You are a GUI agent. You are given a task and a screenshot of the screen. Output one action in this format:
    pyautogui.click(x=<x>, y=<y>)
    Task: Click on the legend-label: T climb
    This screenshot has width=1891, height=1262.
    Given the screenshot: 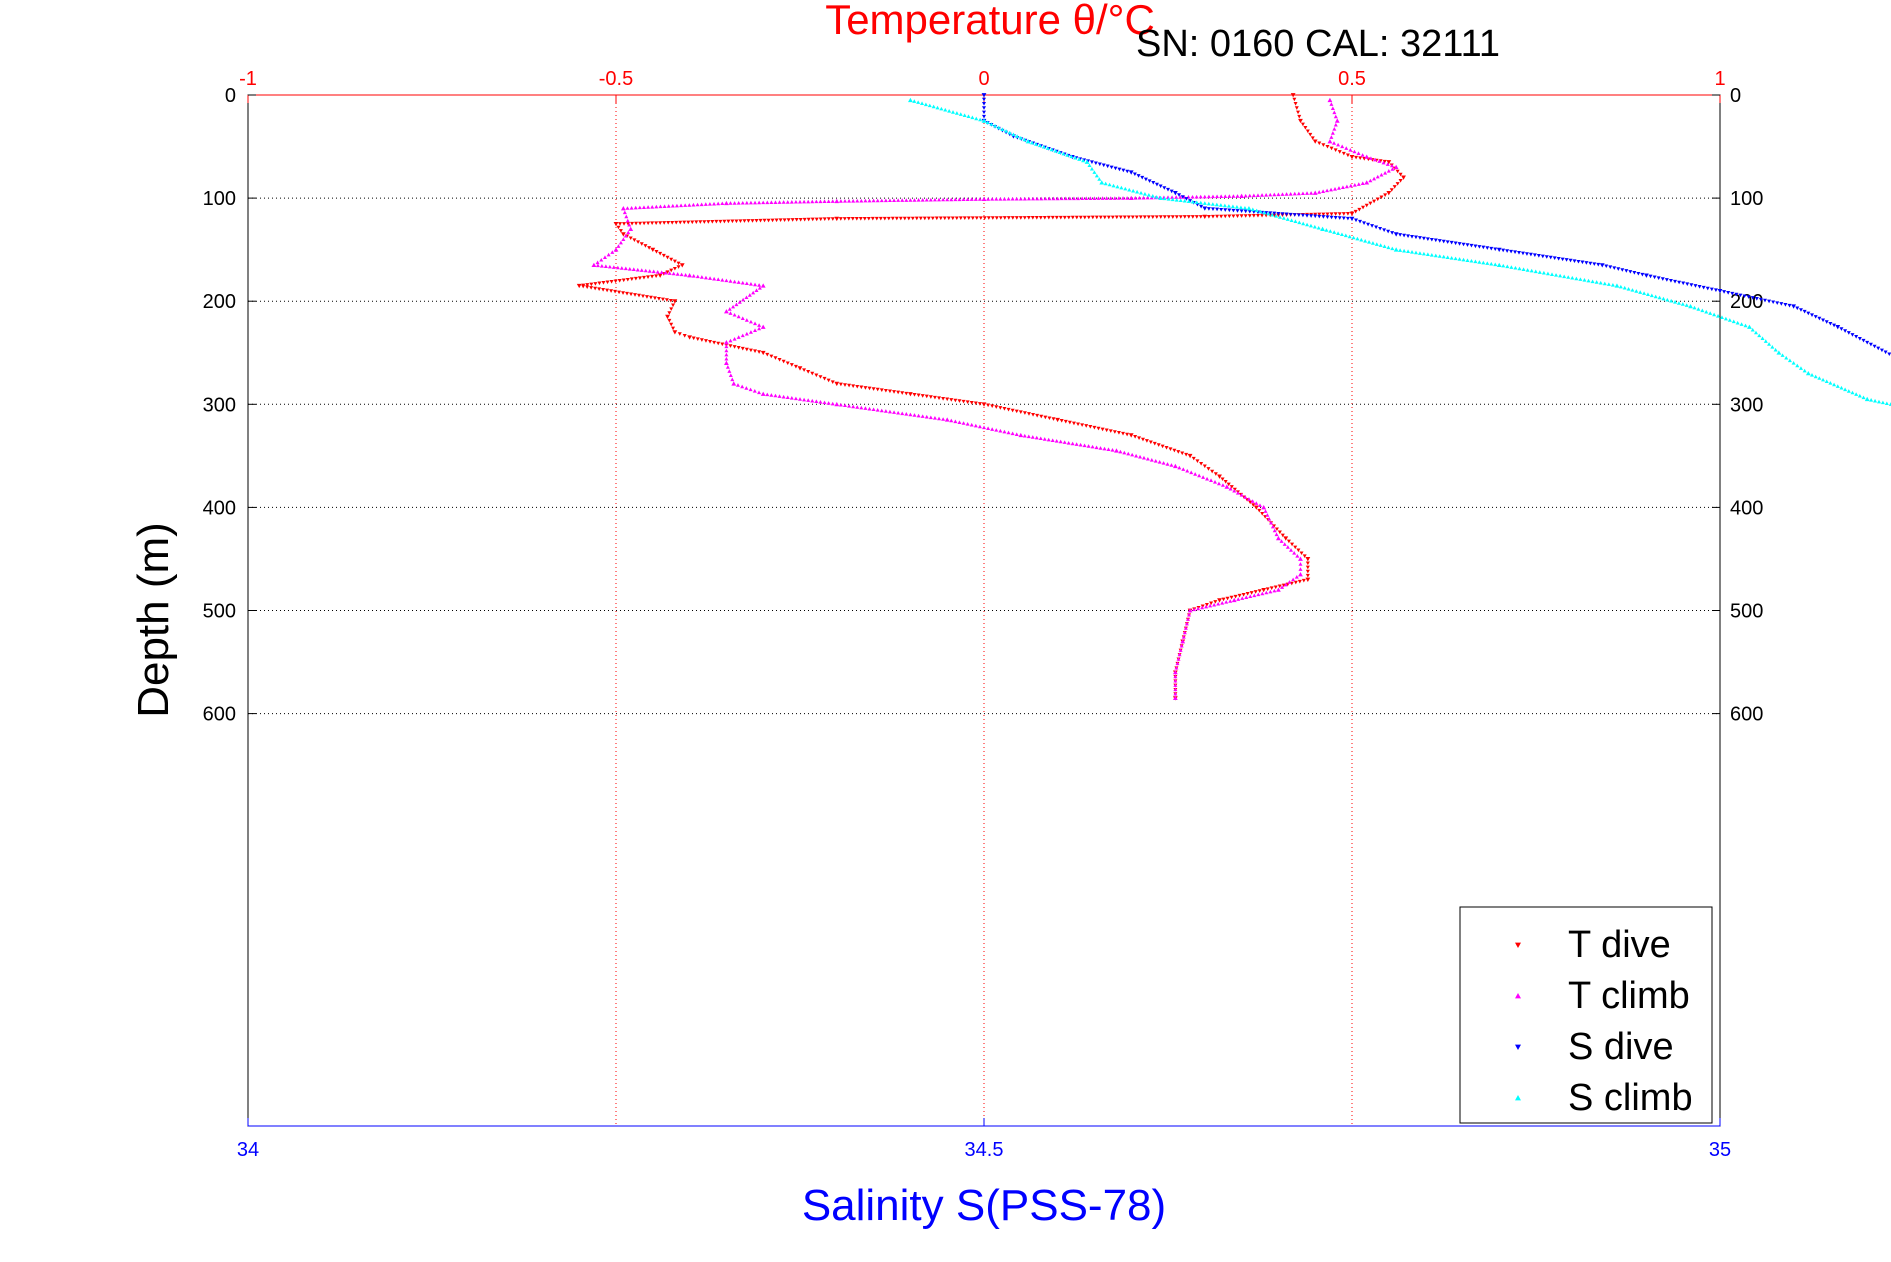 What is the action you would take?
    pyautogui.click(x=1629, y=996)
    